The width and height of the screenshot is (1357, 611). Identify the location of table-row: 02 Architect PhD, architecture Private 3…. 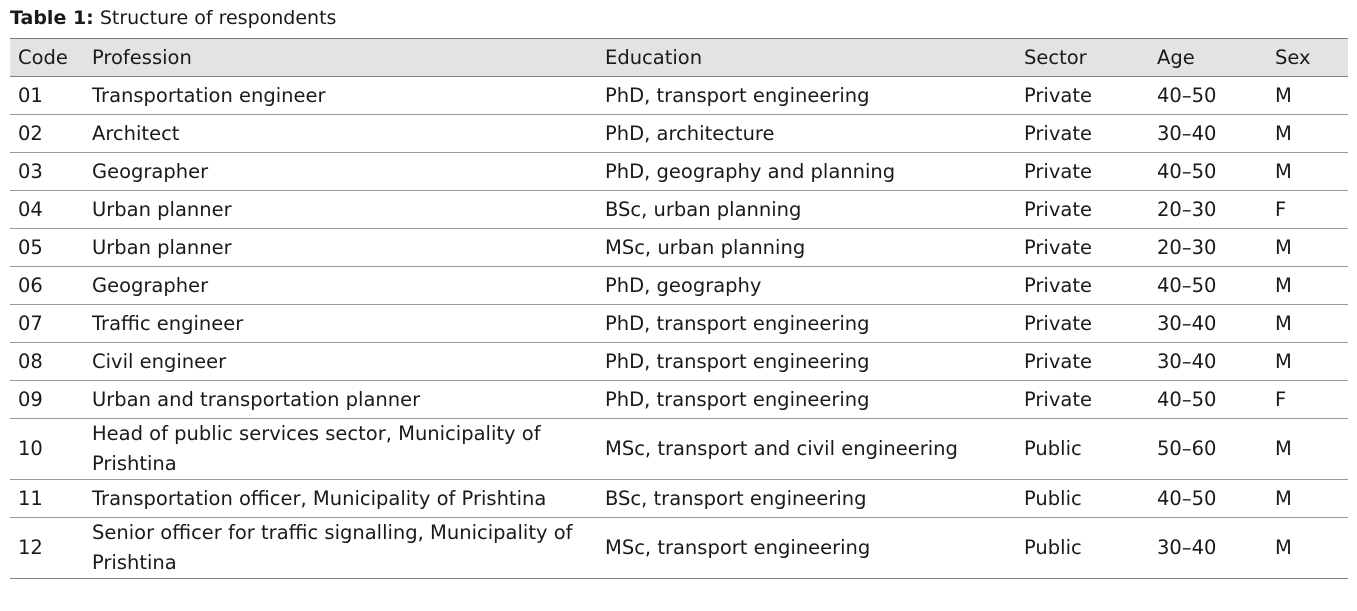
(679, 133).